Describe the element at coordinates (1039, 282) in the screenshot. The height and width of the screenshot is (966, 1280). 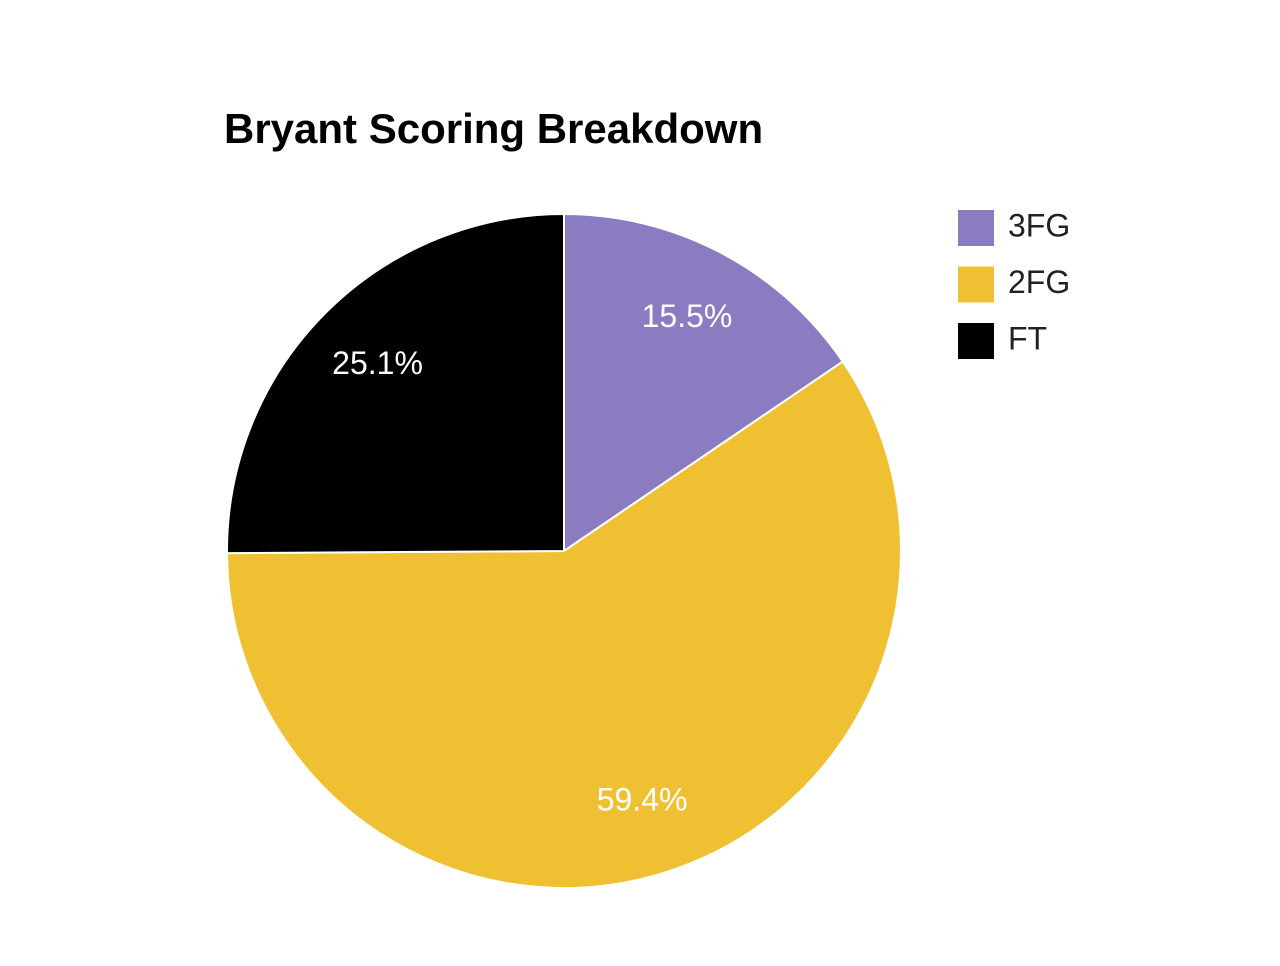
I see `legend-label: 2FG` at that location.